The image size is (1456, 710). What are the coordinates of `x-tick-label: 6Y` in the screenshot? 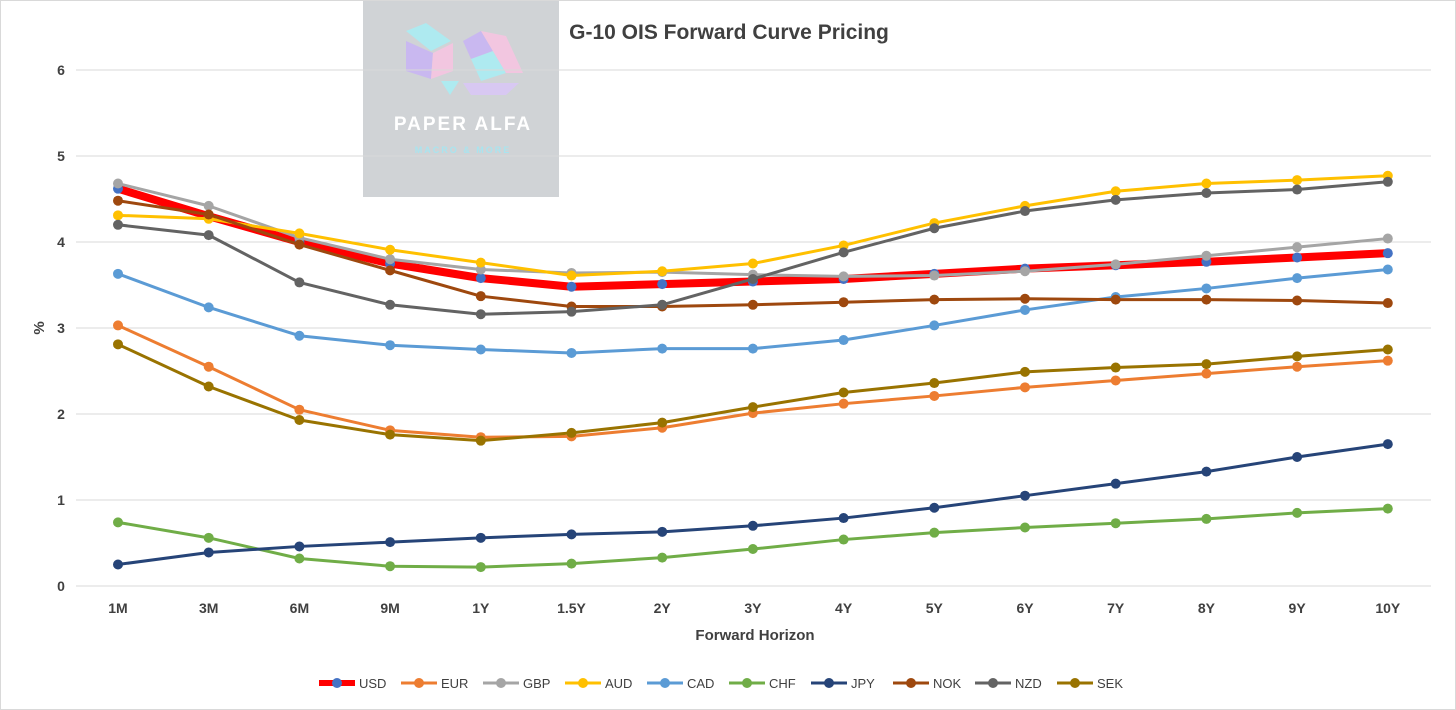 It's located at (1025, 608).